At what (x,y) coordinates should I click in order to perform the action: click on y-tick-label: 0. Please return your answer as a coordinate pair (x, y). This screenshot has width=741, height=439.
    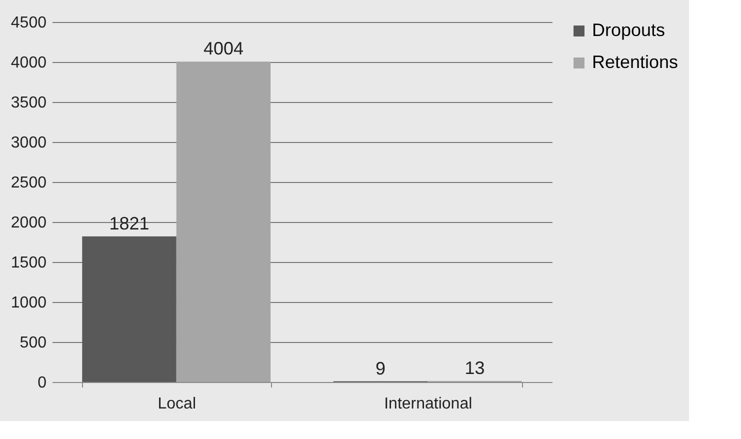
    Looking at the image, I should click on (42, 383).